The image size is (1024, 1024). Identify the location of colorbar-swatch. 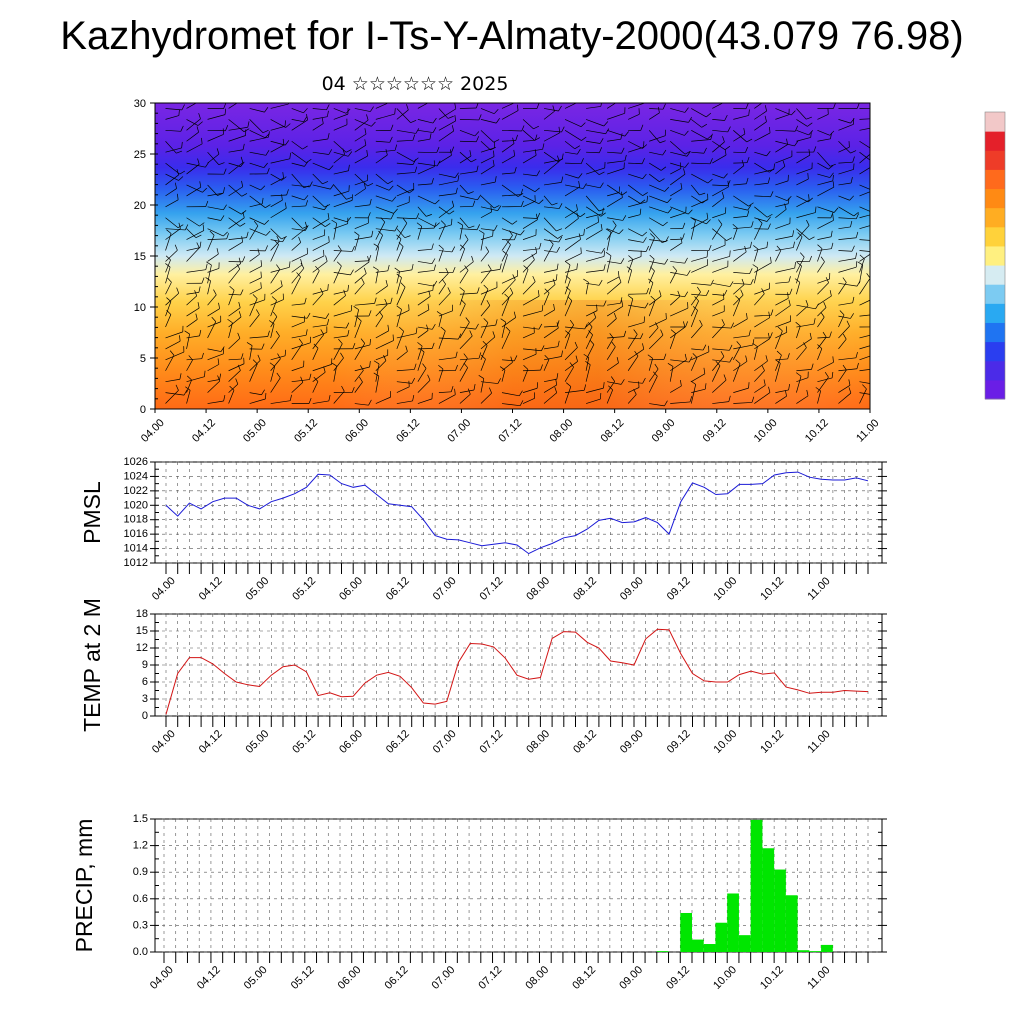
(995, 141).